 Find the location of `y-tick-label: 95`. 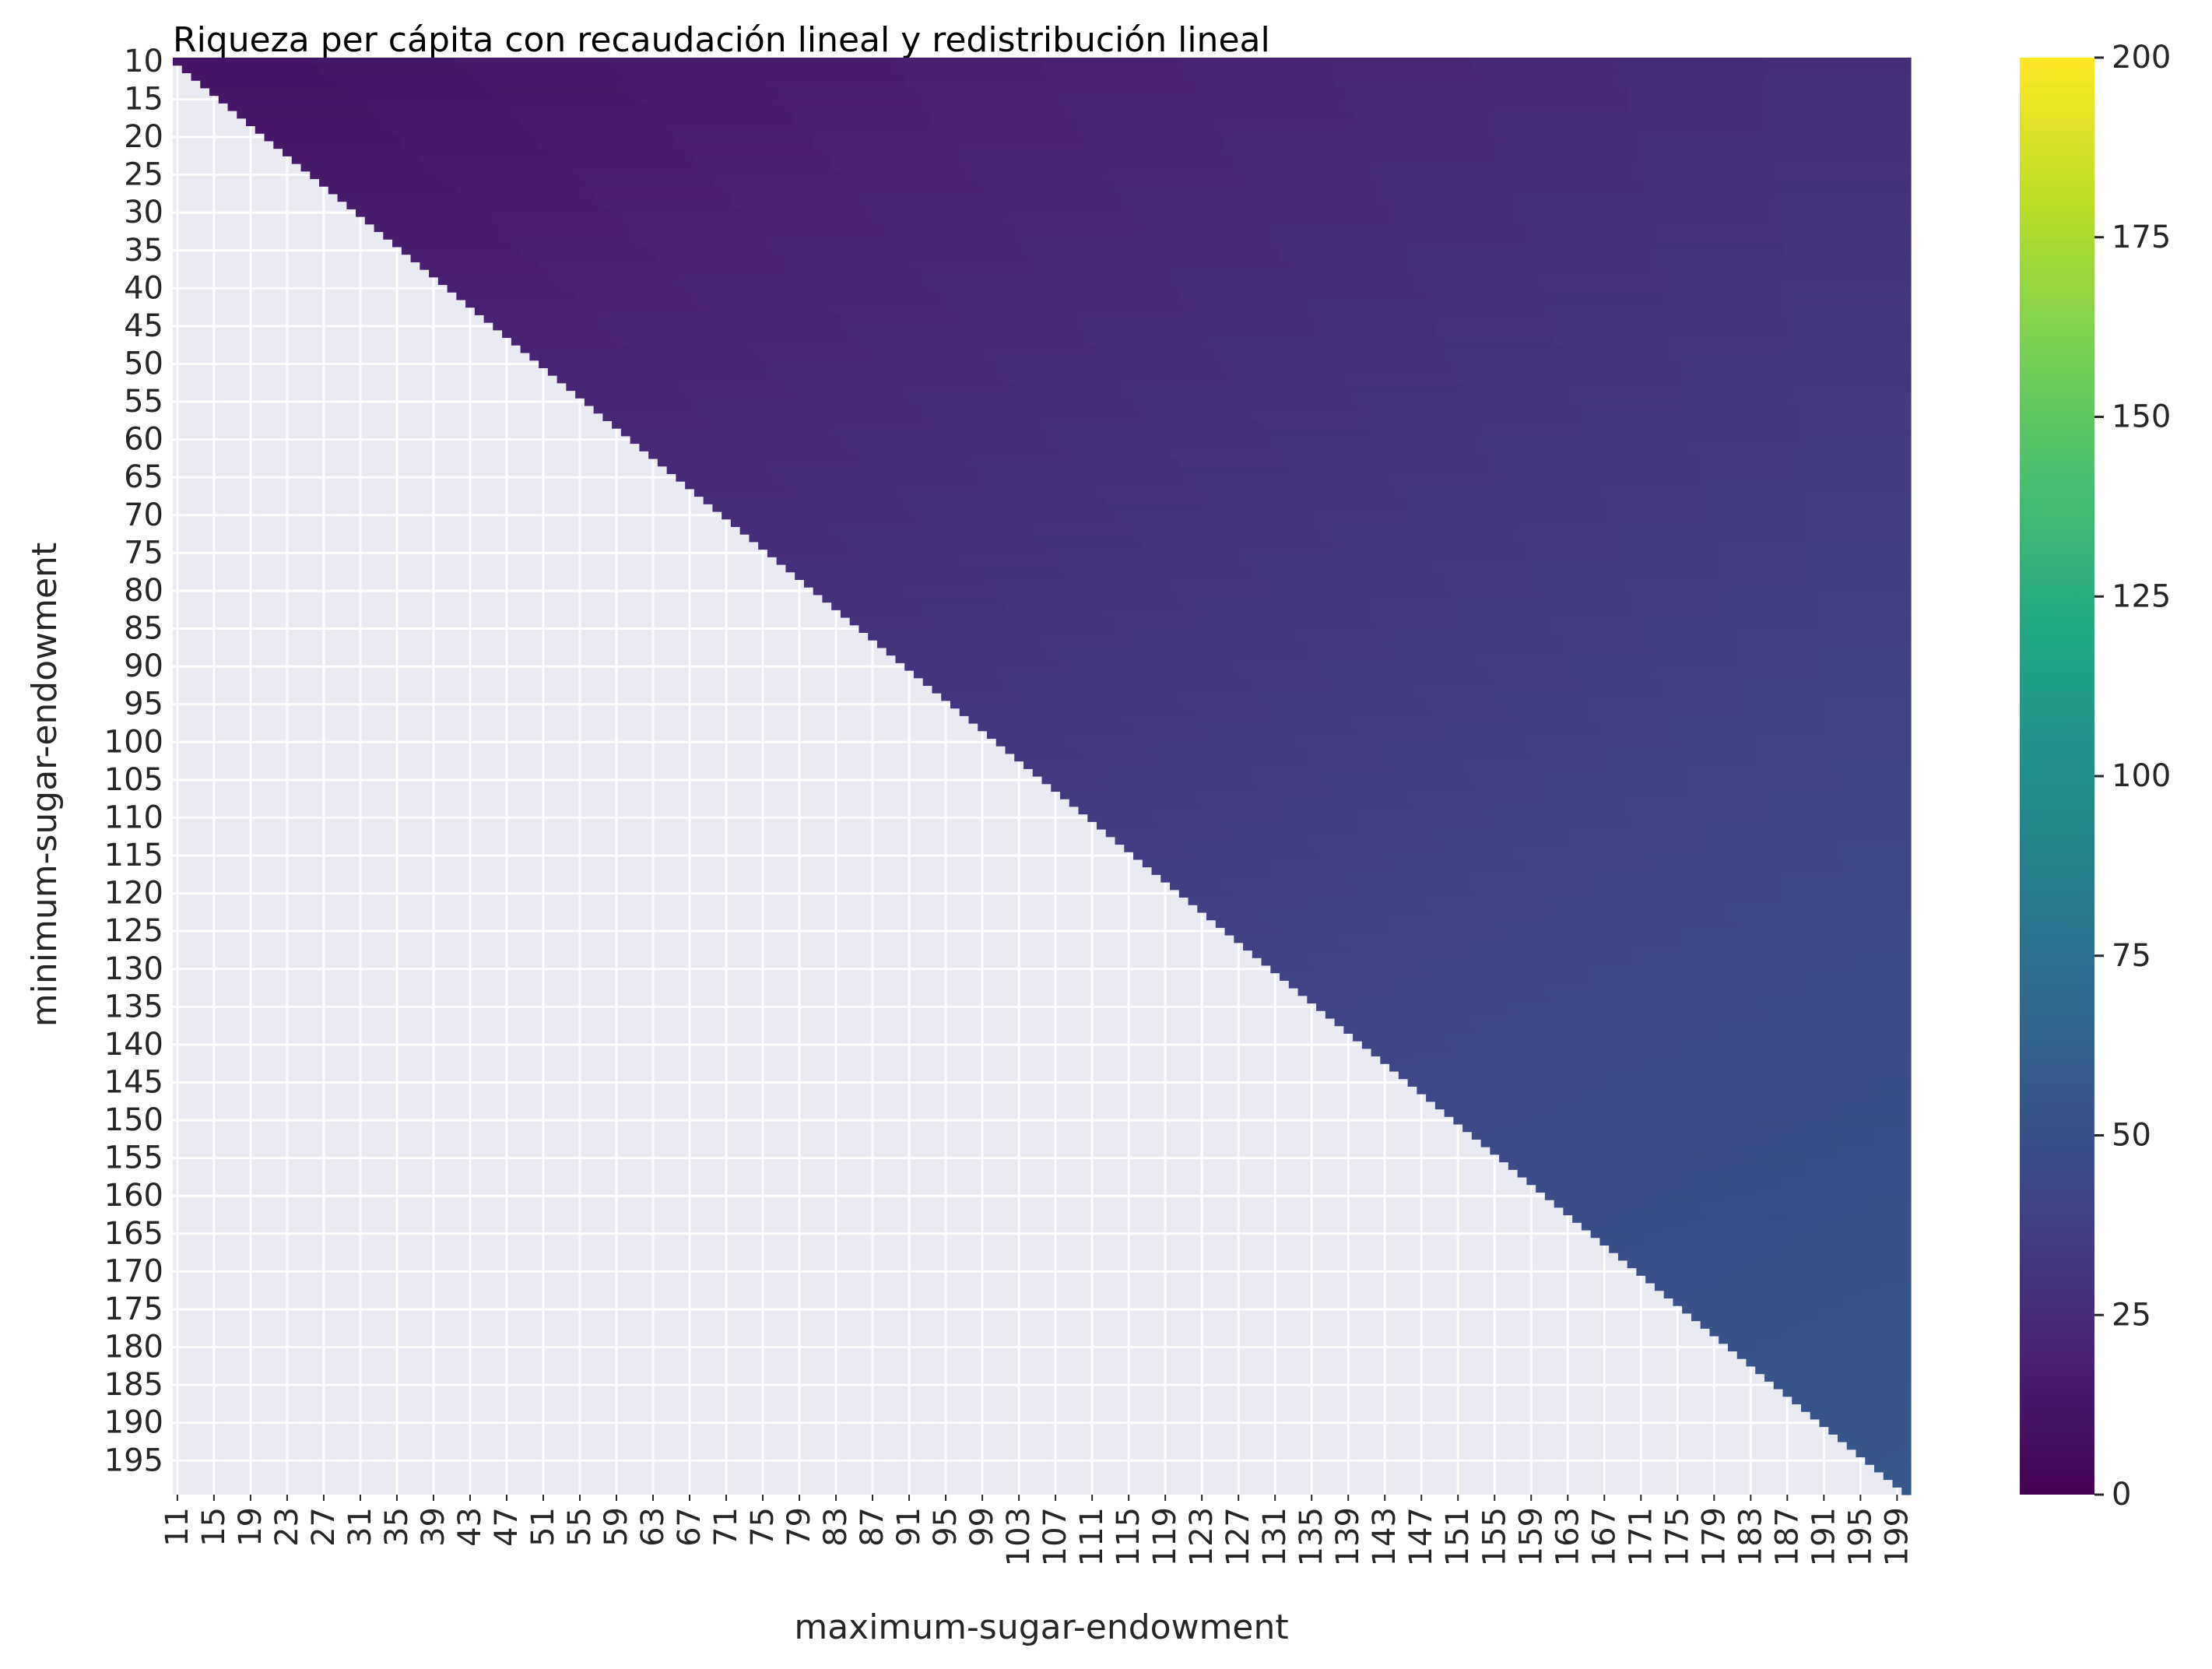

y-tick-label: 95 is located at coordinates (144, 704).